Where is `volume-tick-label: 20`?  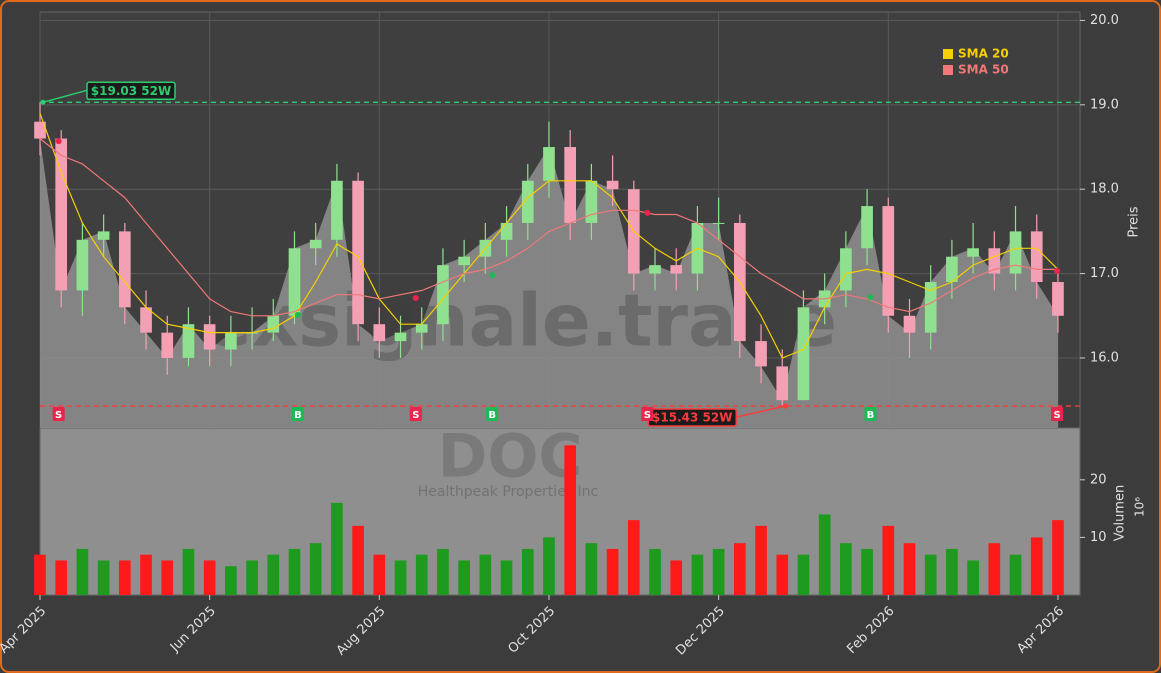 volume-tick-label: 20 is located at coordinates (1098, 479).